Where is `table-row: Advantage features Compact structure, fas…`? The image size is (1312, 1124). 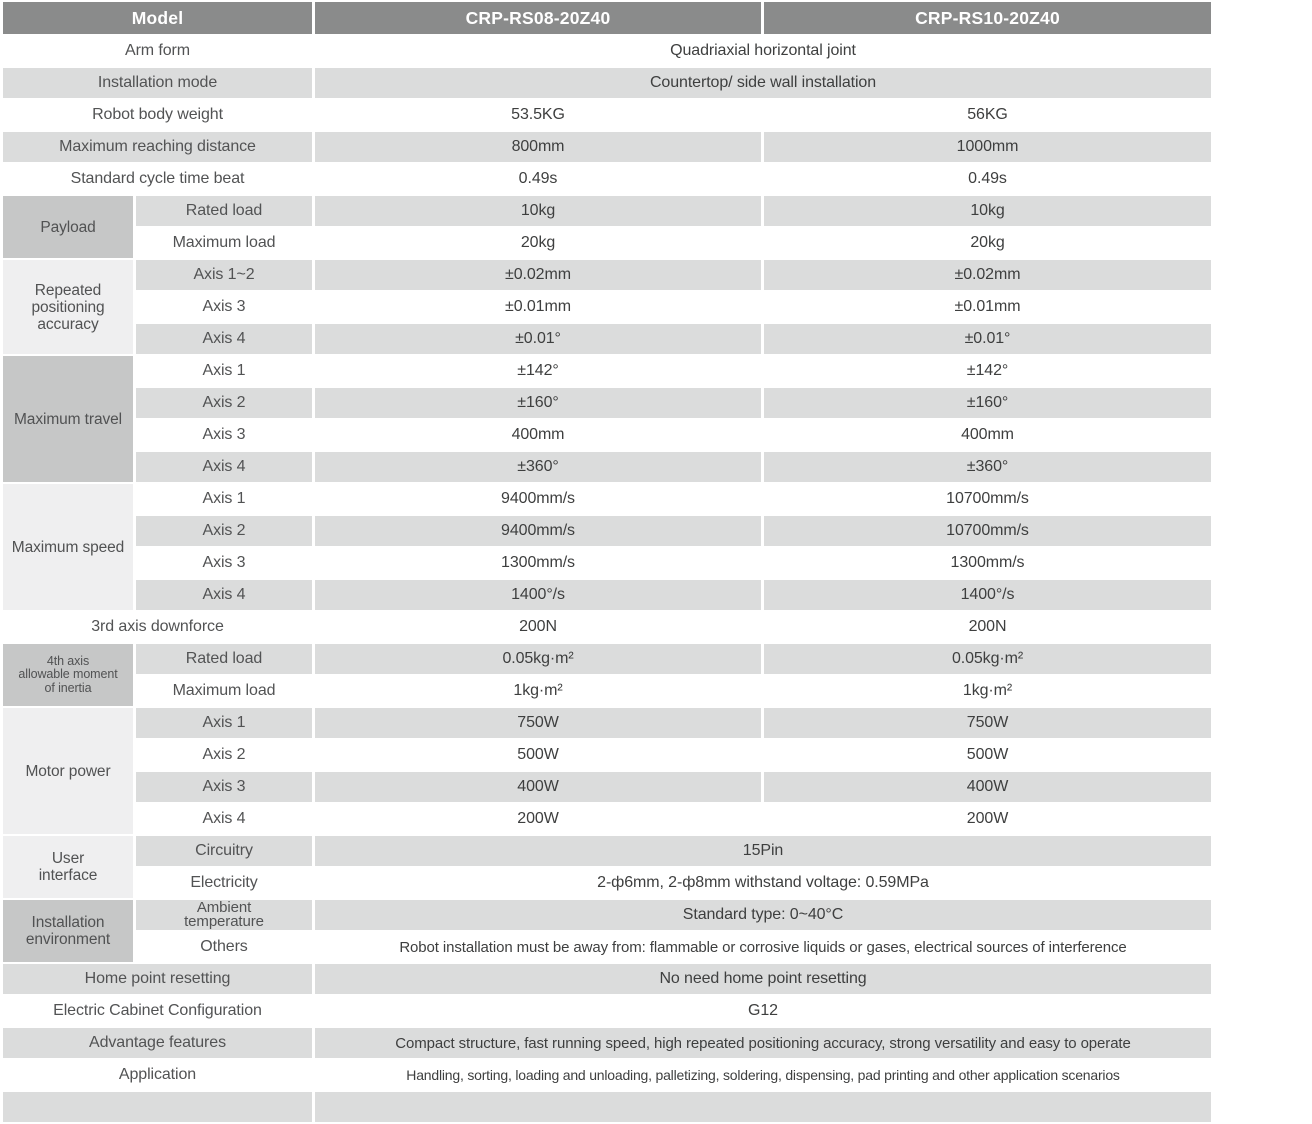
table-row: Advantage features Compact structure, fas… is located at coordinates (607, 1043).